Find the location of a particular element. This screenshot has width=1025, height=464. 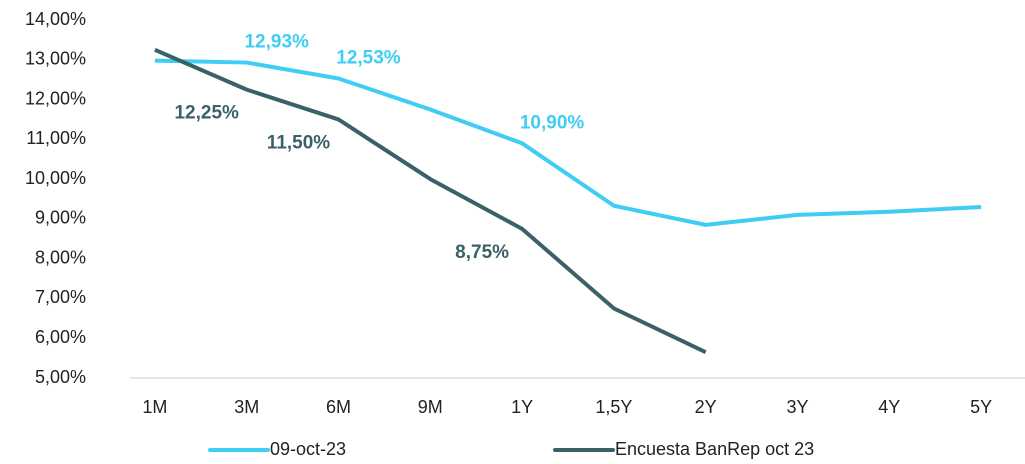

y-tick-label: 6,00% is located at coordinates (60, 337).